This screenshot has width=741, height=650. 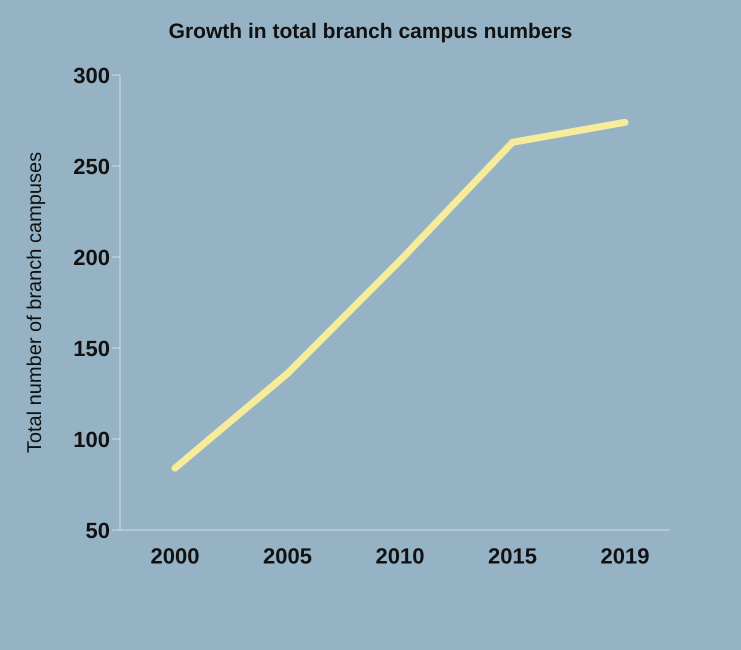 What do you see at coordinates (35, 303) in the screenshot?
I see `y-axis-title: Total number of branch campuses` at bounding box center [35, 303].